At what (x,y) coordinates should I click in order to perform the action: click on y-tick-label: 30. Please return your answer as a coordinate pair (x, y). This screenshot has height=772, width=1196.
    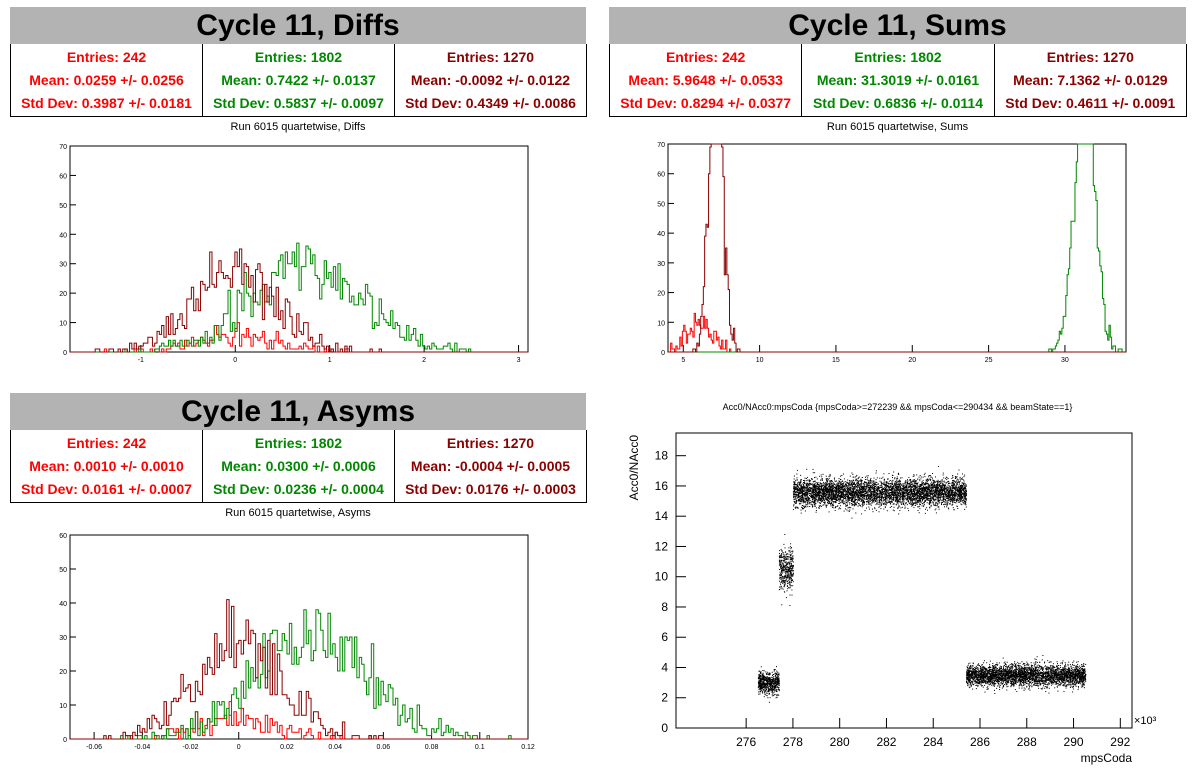
    Looking at the image, I should click on (661, 264).